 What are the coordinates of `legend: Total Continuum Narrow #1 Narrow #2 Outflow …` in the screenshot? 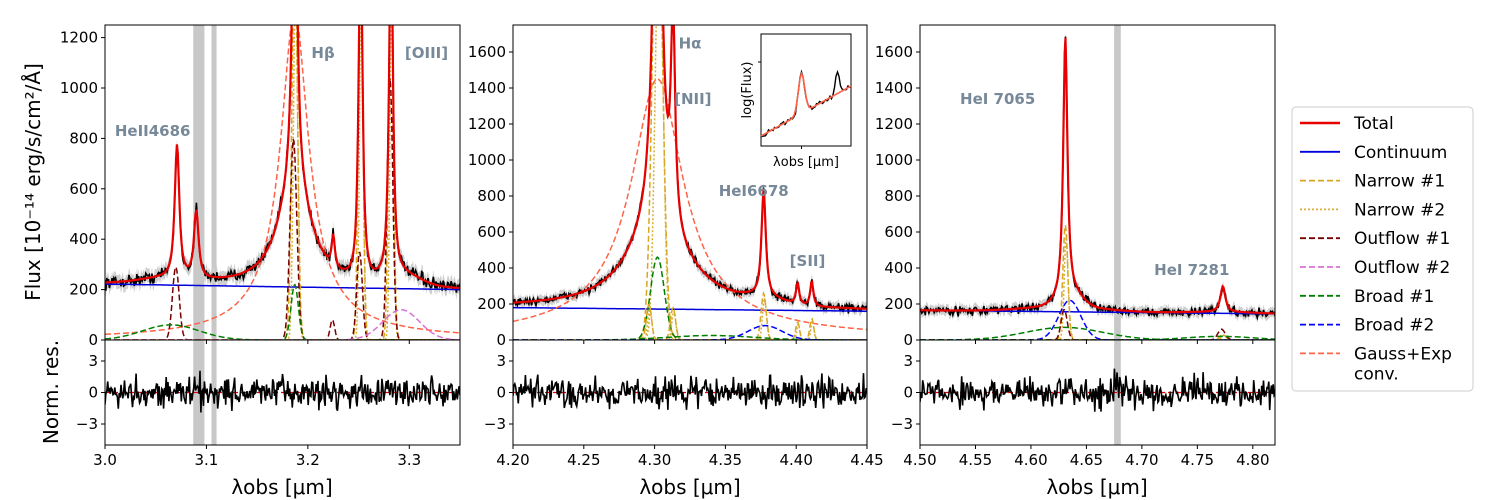 It's located at (1382, 249).